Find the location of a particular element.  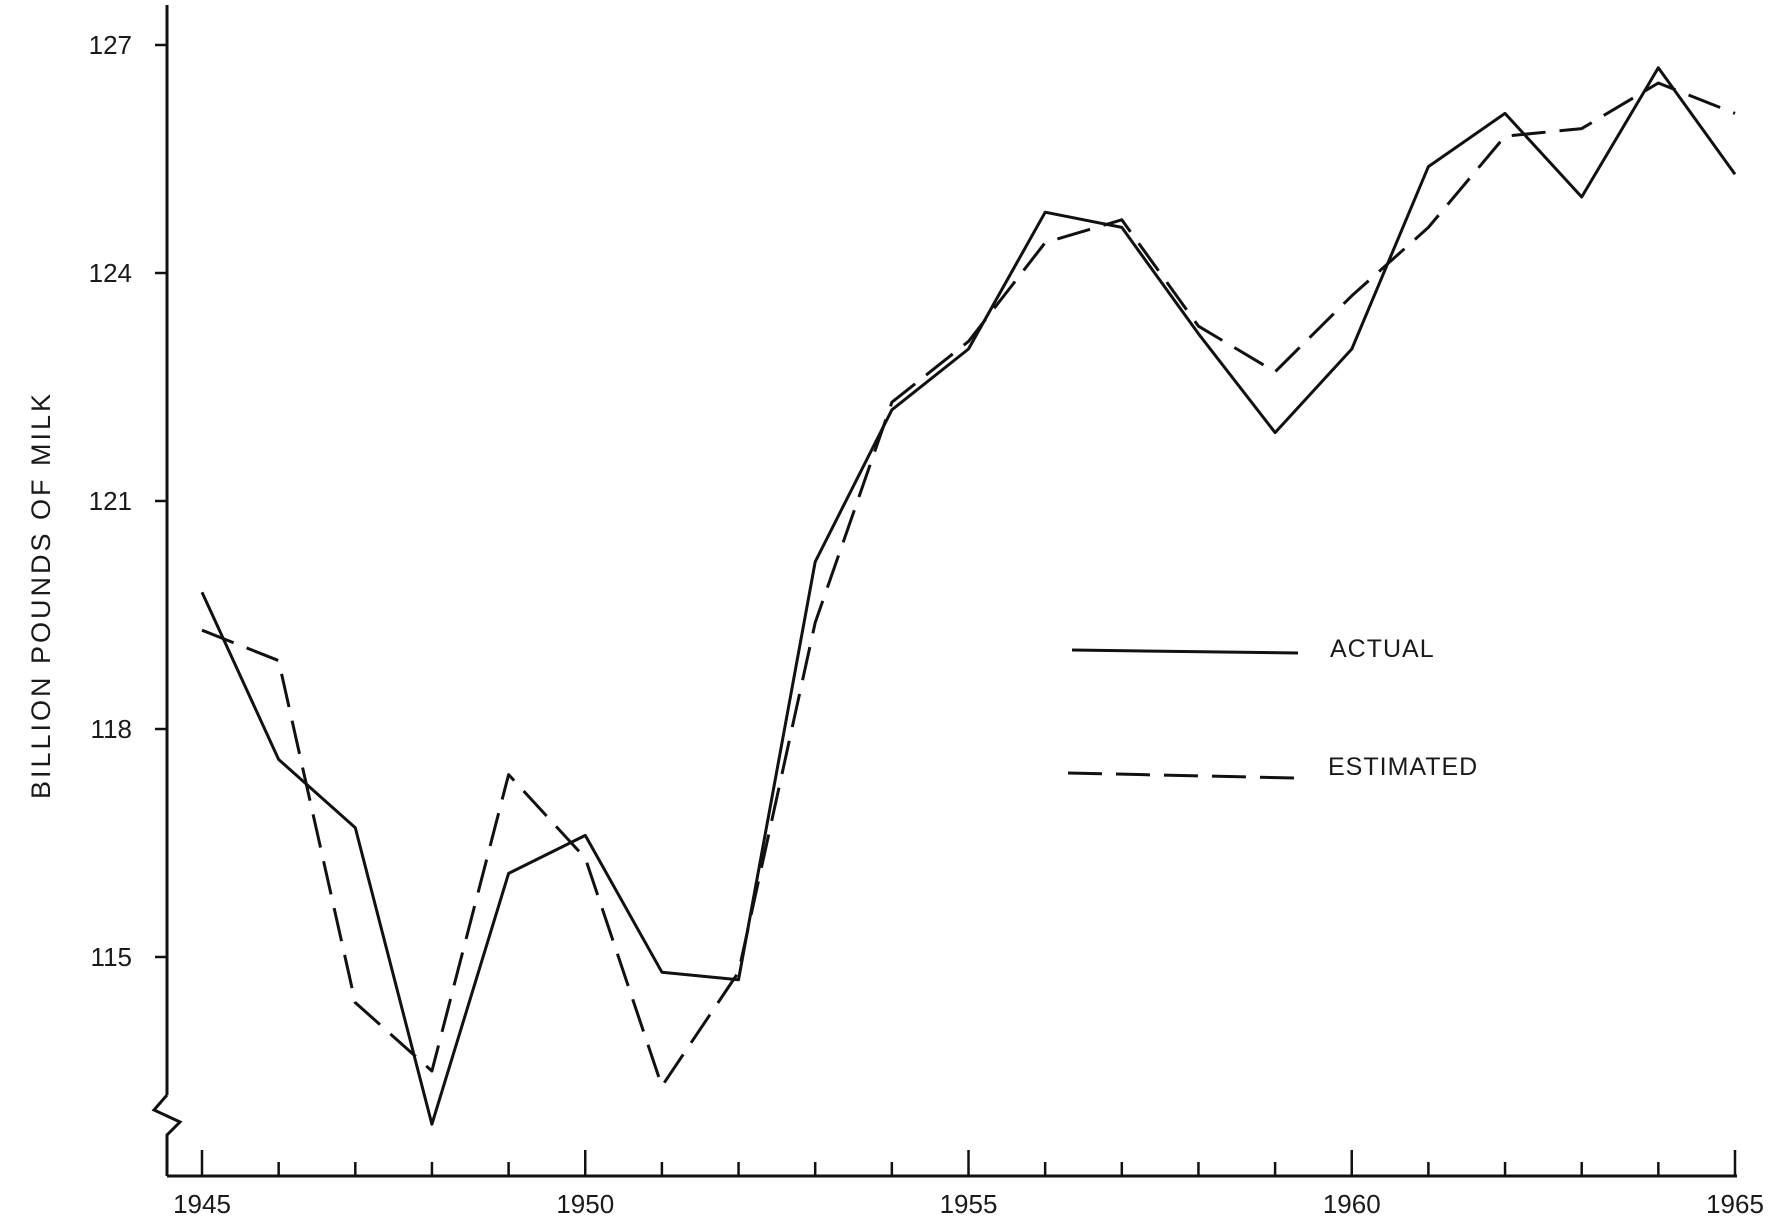

y-tick-label: 118 is located at coordinates (111, 729).